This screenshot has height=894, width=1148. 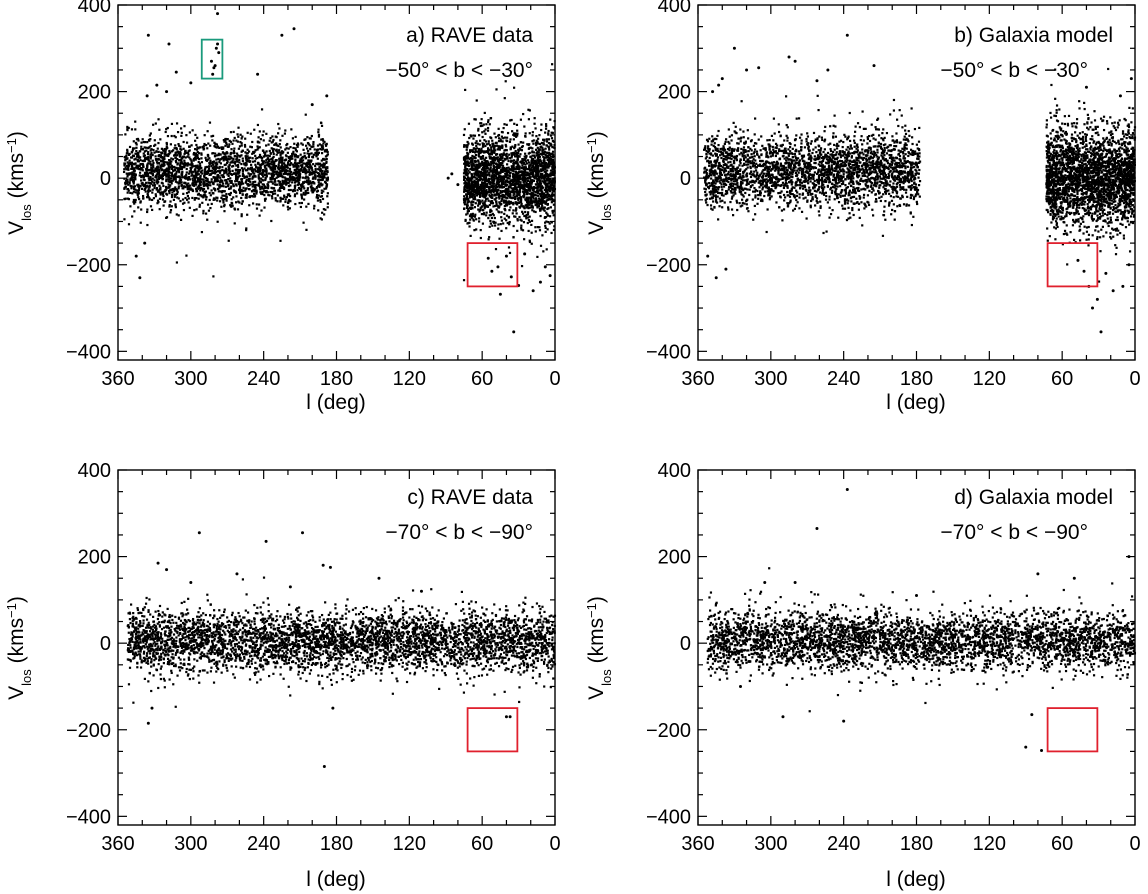 What do you see at coordinates (154, 180) in the screenshot?
I see `data-point-a-cloud-0-2086` at bounding box center [154, 180].